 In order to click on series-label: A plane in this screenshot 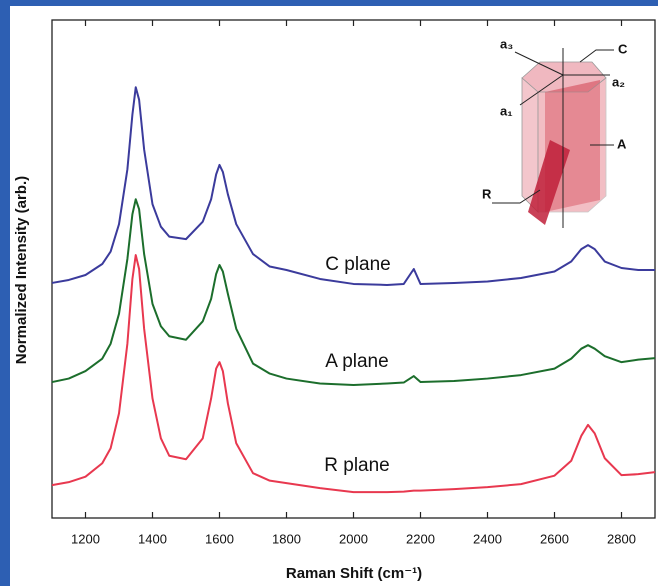, I will do `click(356, 361)`.